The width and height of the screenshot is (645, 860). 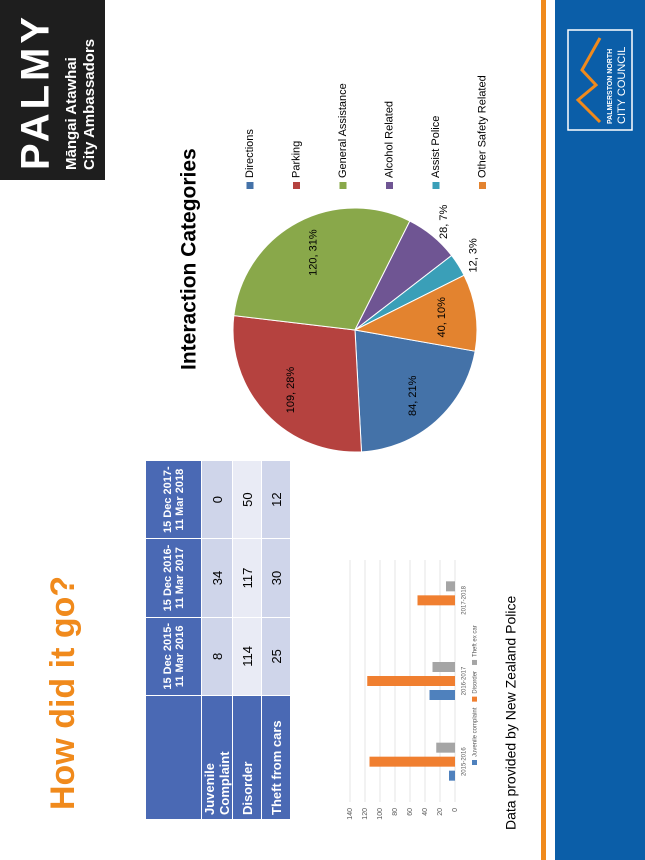 What do you see at coordinates (440, 812) in the screenshot?
I see `y-tick-label: 20` at bounding box center [440, 812].